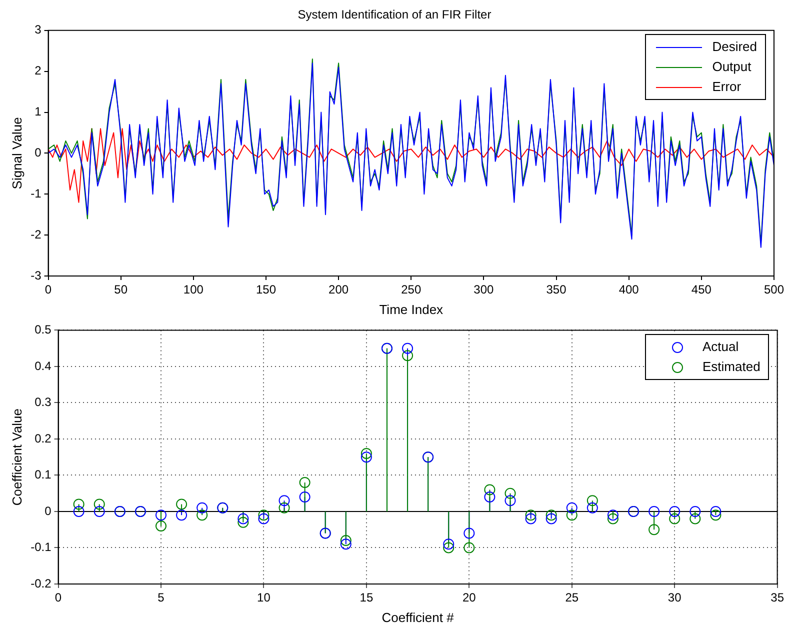  I want to click on x-tick-label: 500, so click(774, 289).